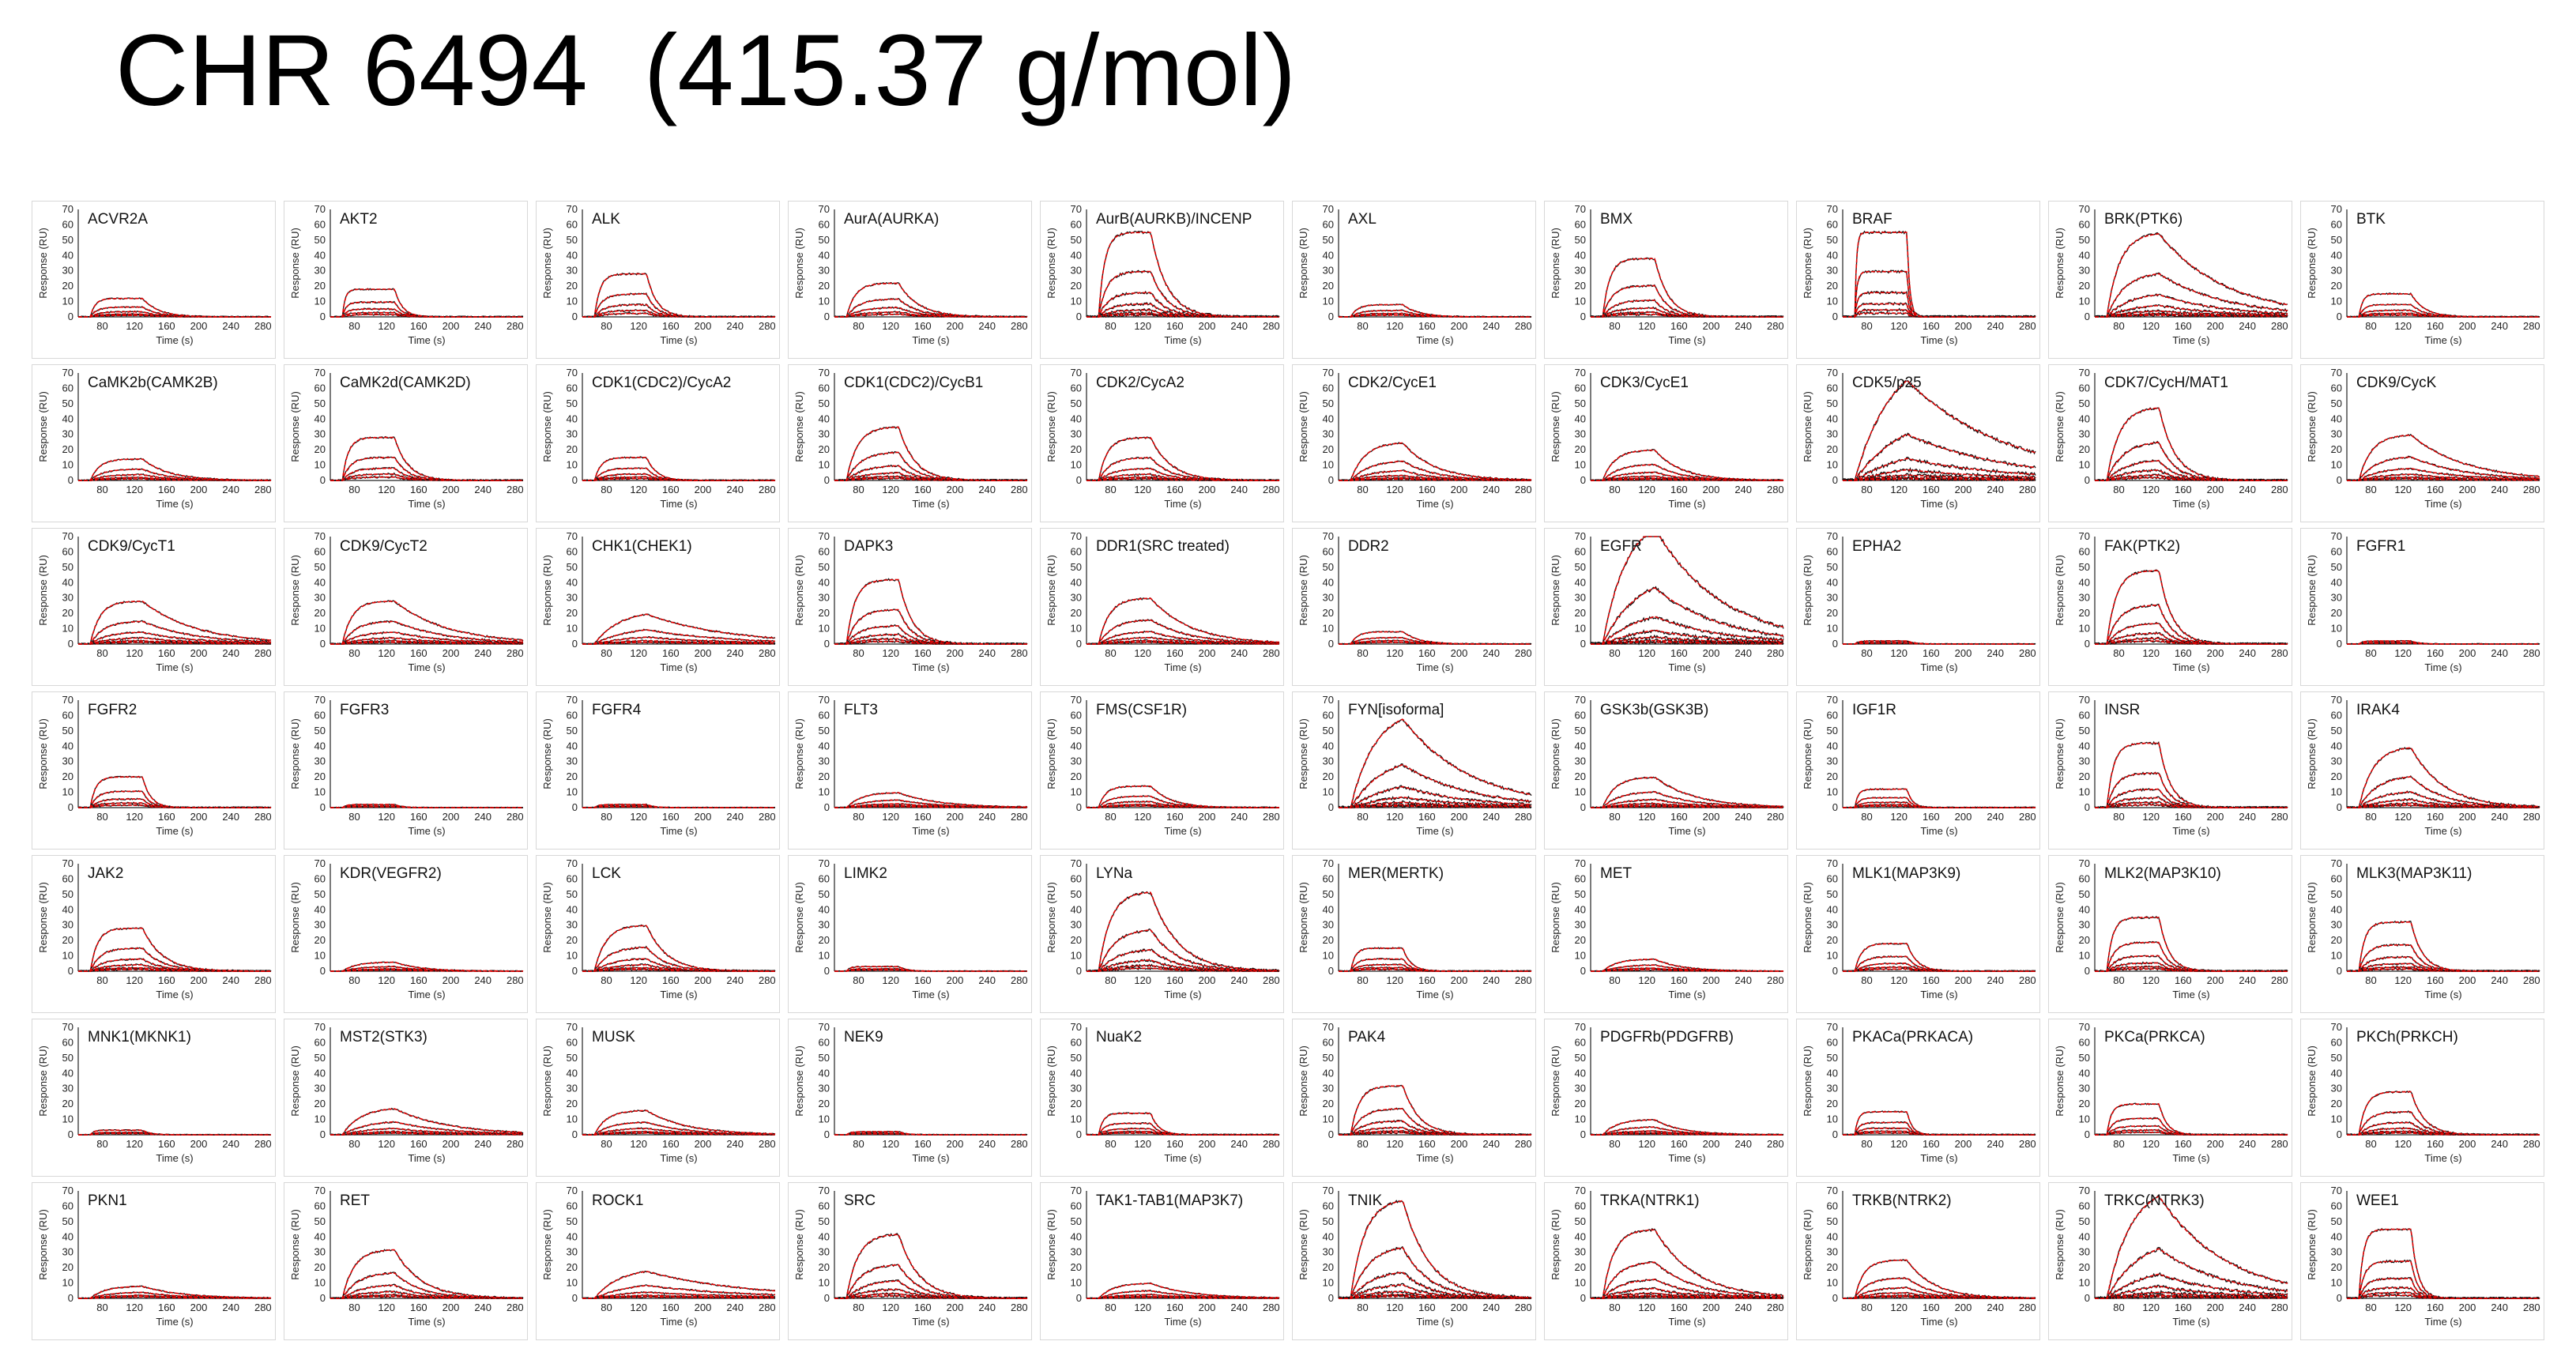 The image size is (2576, 1360). What do you see at coordinates (2166, 383) in the screenshot?
I see `panel-title: CDK7/CycH/MAT1` at bounding box center [2166, 383].